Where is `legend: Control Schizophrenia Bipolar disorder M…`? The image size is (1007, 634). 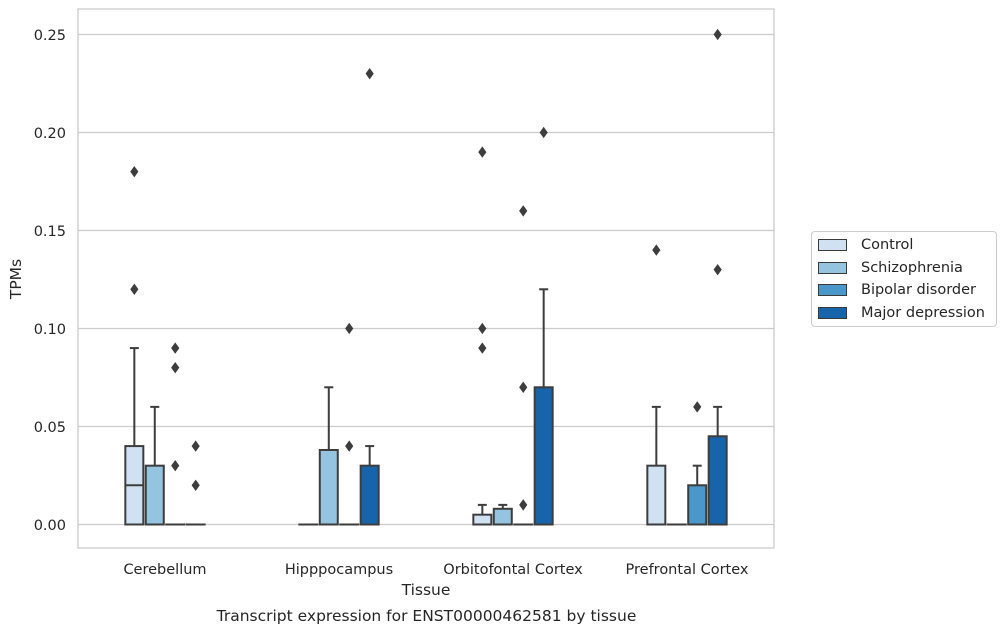
legend: Control Schizophrenia Bipolar disorder M… is located at coordinates (904, 279).